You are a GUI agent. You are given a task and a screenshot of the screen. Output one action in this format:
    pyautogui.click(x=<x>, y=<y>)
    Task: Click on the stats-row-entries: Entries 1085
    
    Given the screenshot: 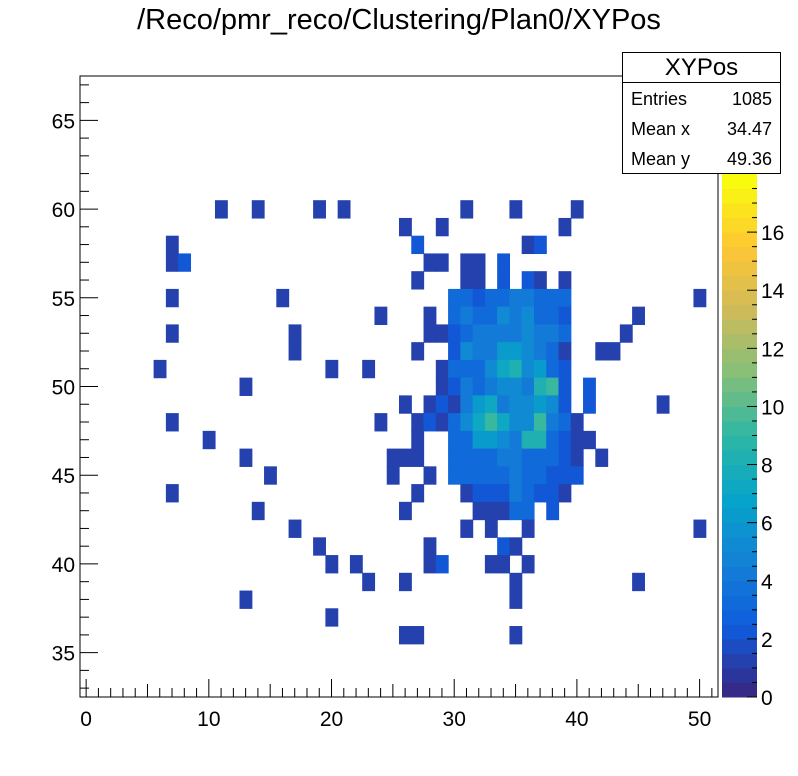 What is the action you would take?
    pyautogui.click(x=701, y=98)
    